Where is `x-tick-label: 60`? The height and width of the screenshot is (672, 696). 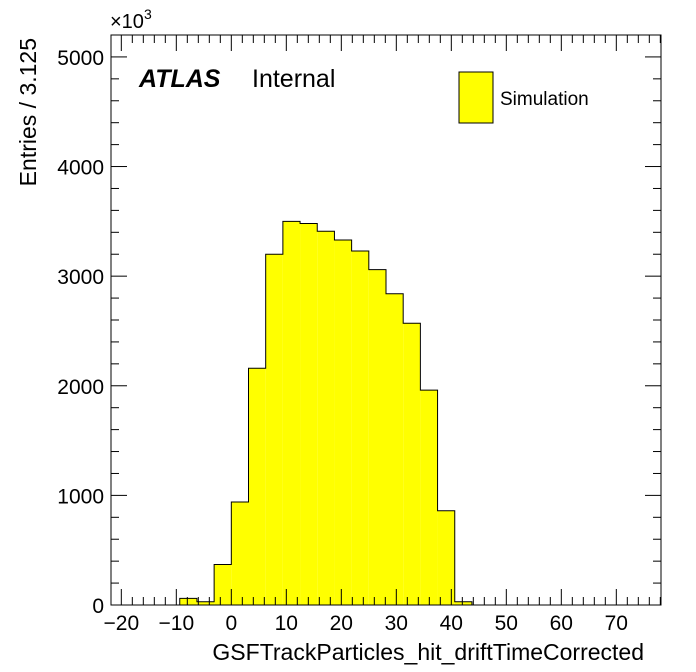 x-tick-label: 60 is located at coordinates (561, 623).